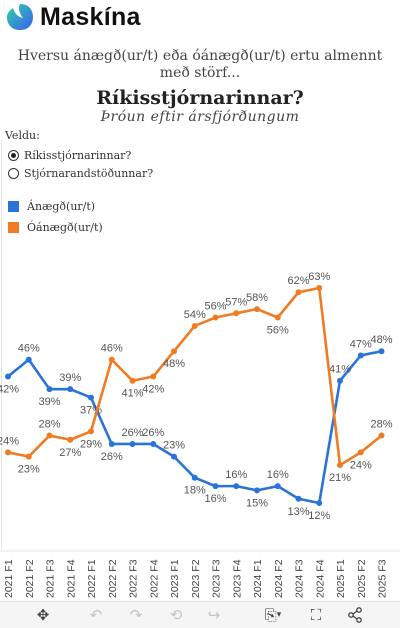 The image size is (400, 628). What do you see at coordinates (51, 206) in the screenshot?
I see `legend-item-satisfied: Ánægð(ur/t)` at bounding box center [51, 206].